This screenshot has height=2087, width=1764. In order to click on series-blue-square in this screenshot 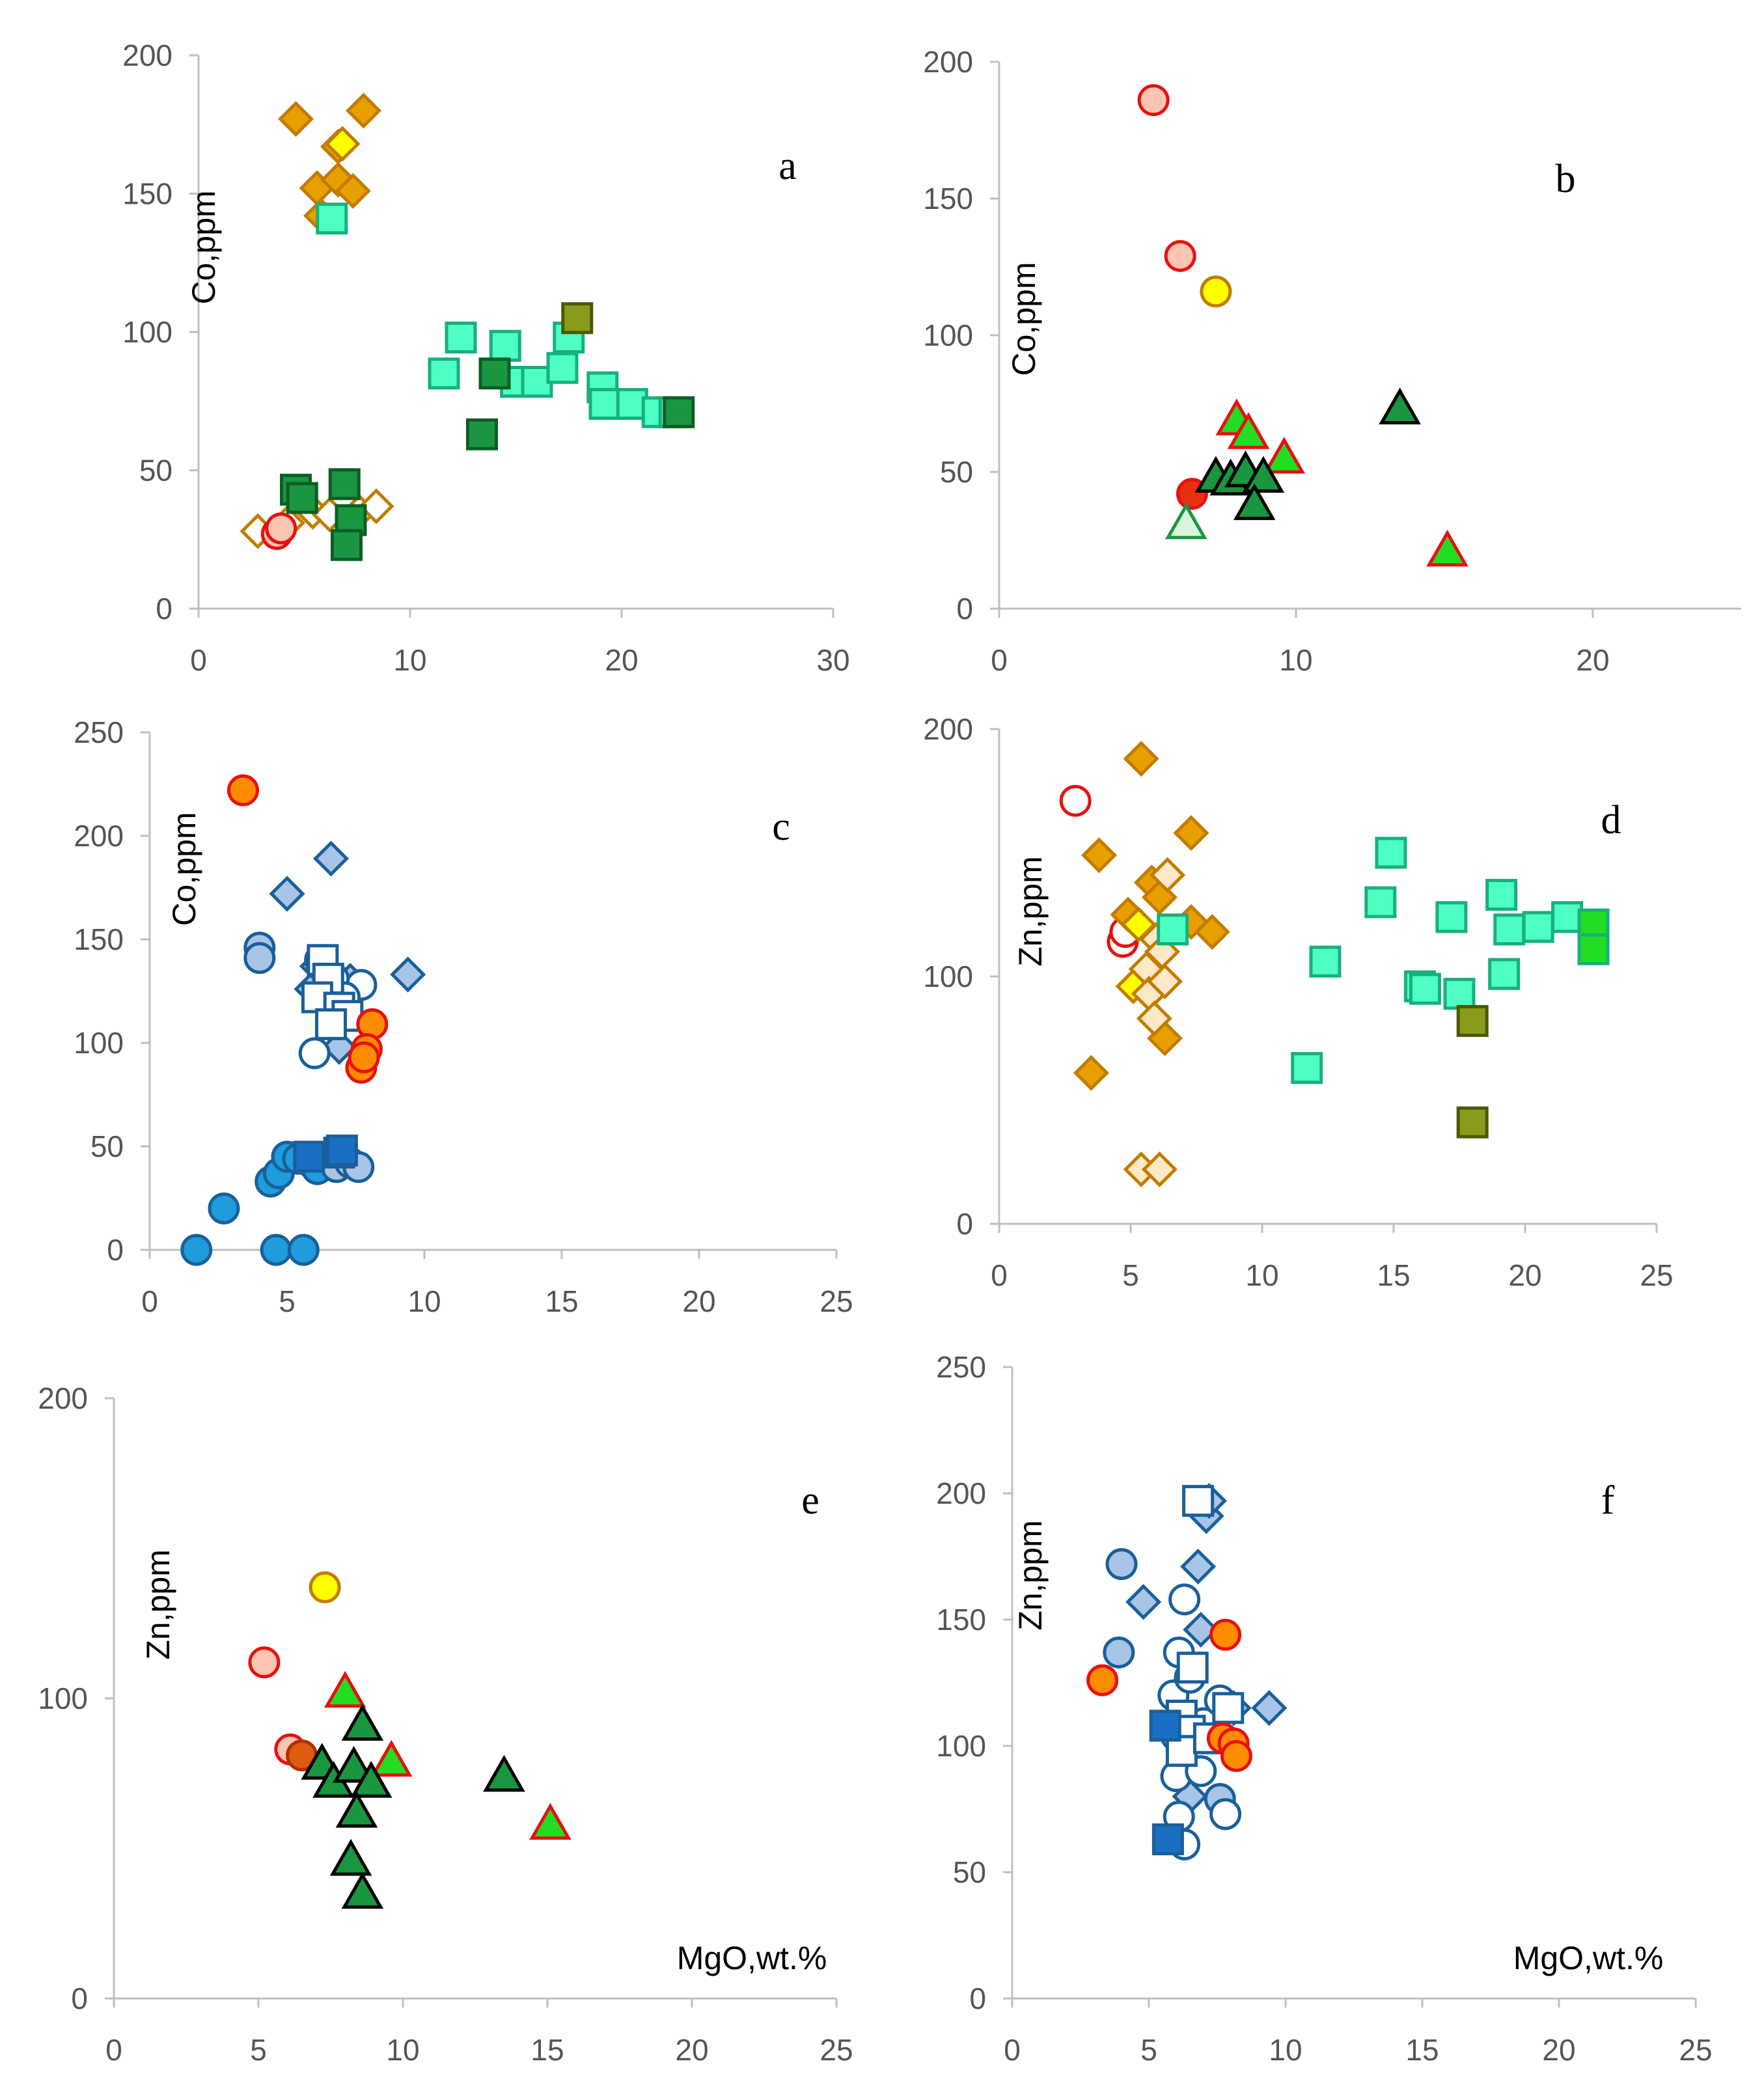, I will do `click(325, 1153)`.